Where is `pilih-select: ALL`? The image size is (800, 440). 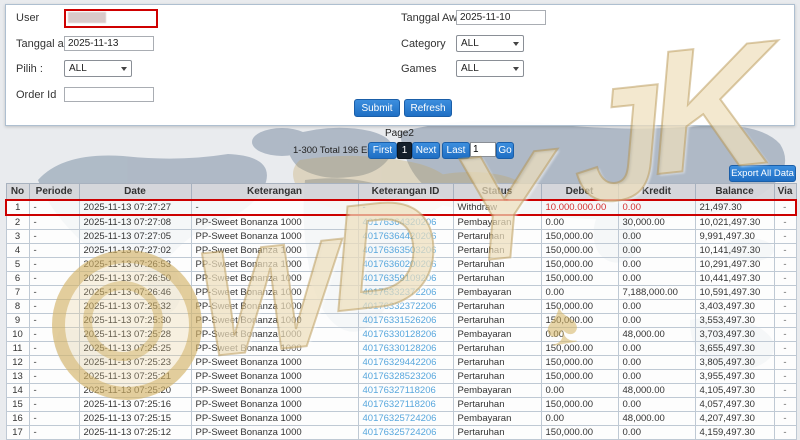
pilih-select: ALL is located at coordinates (98, 68).